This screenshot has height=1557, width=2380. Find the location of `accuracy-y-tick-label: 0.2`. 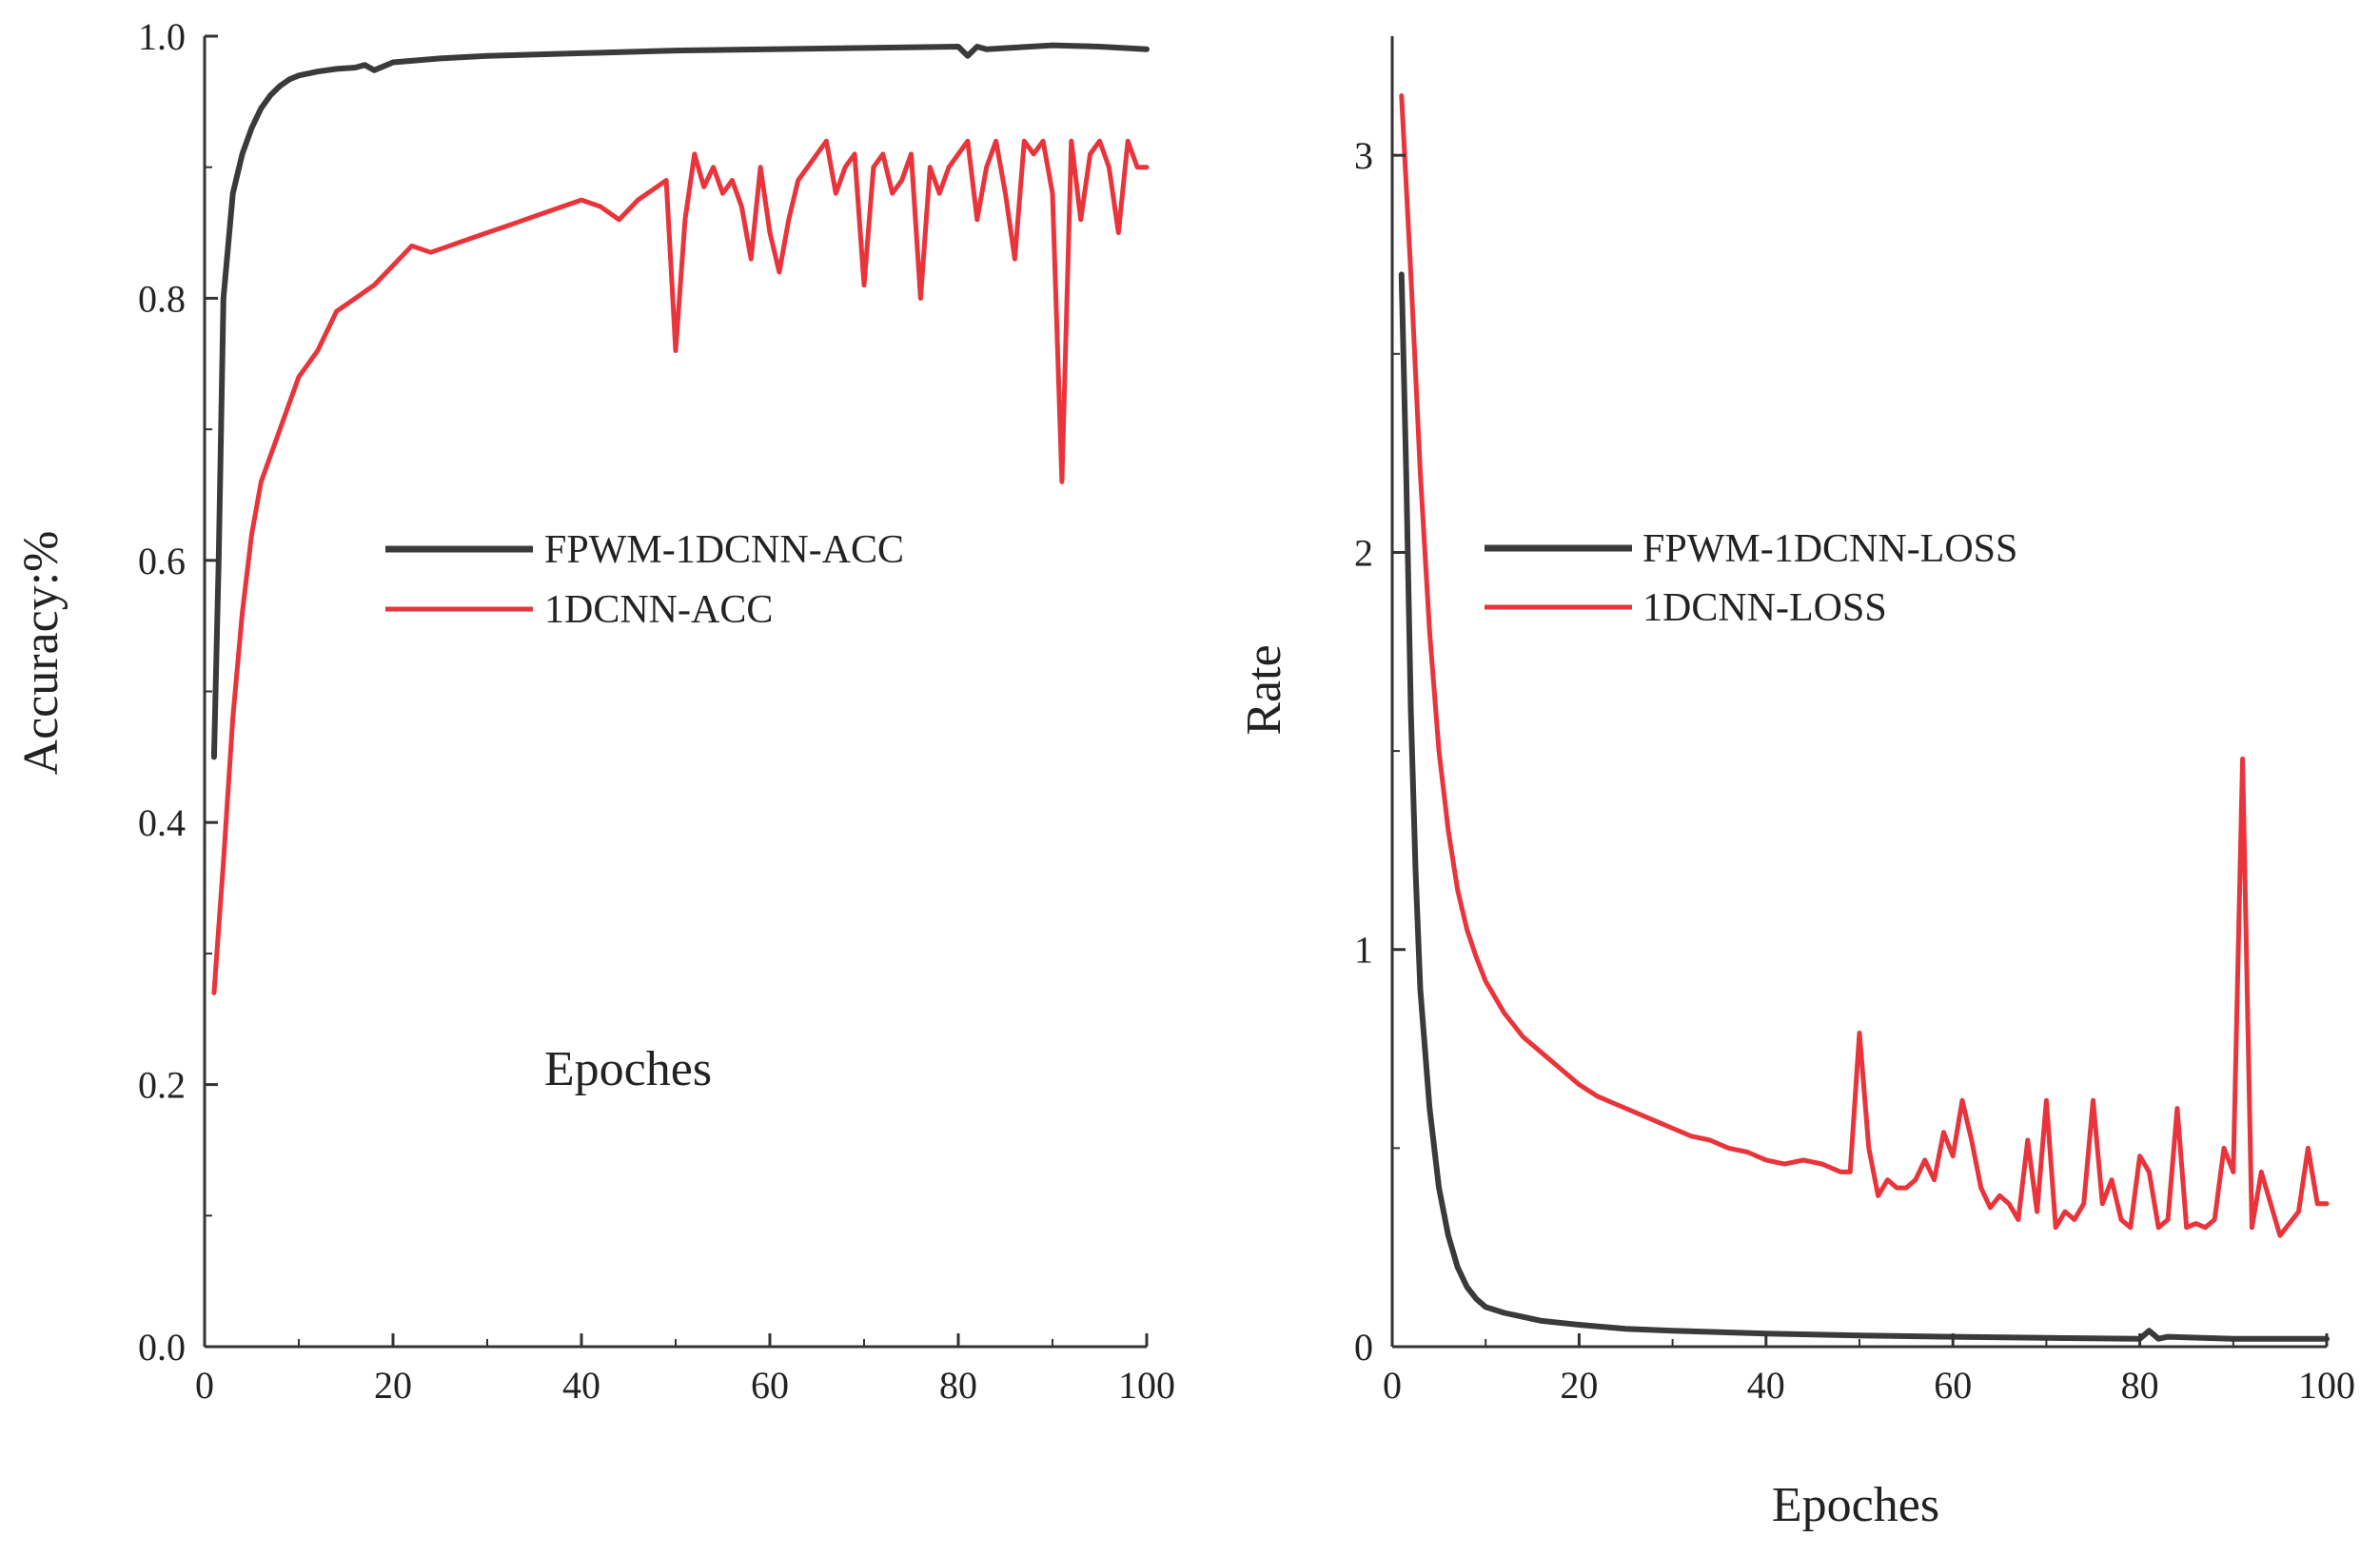

accuracy-y-tick-label: 0.2 is located at coordinates (162, 1085).